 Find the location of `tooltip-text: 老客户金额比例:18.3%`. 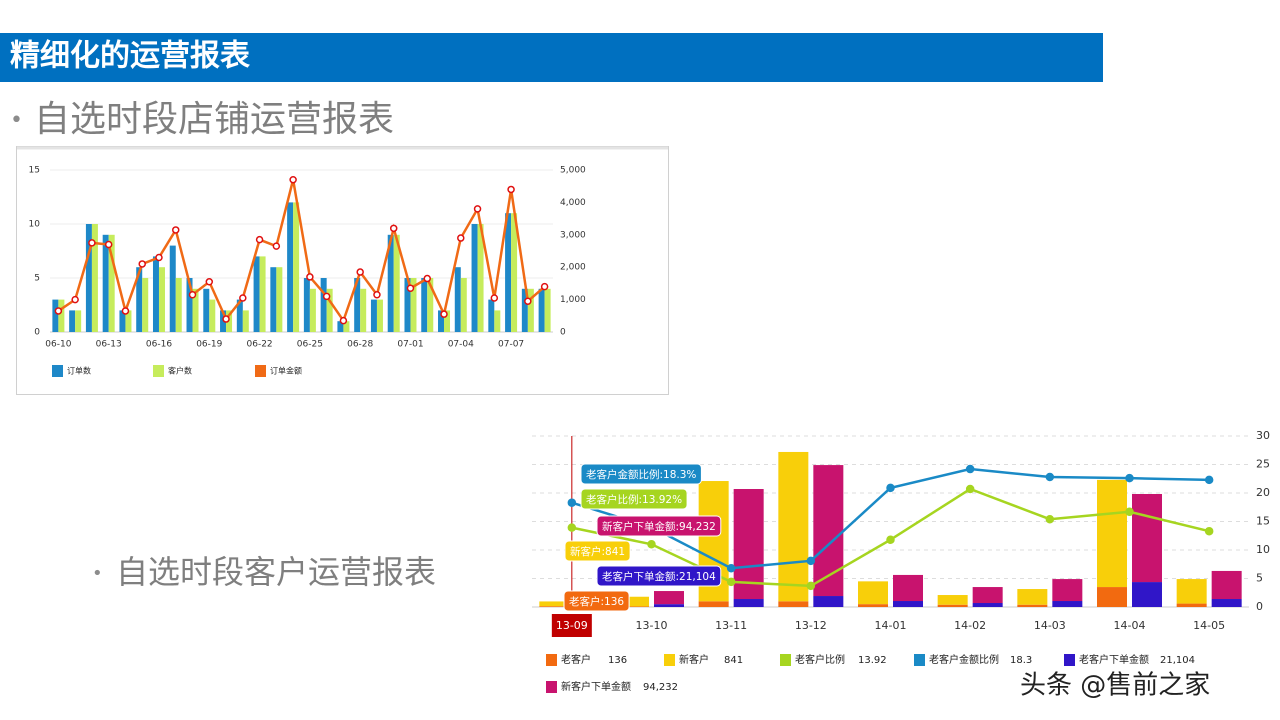

tooltip-text: 老客户金额比例:18.3% is located at coordinates (641, 474).